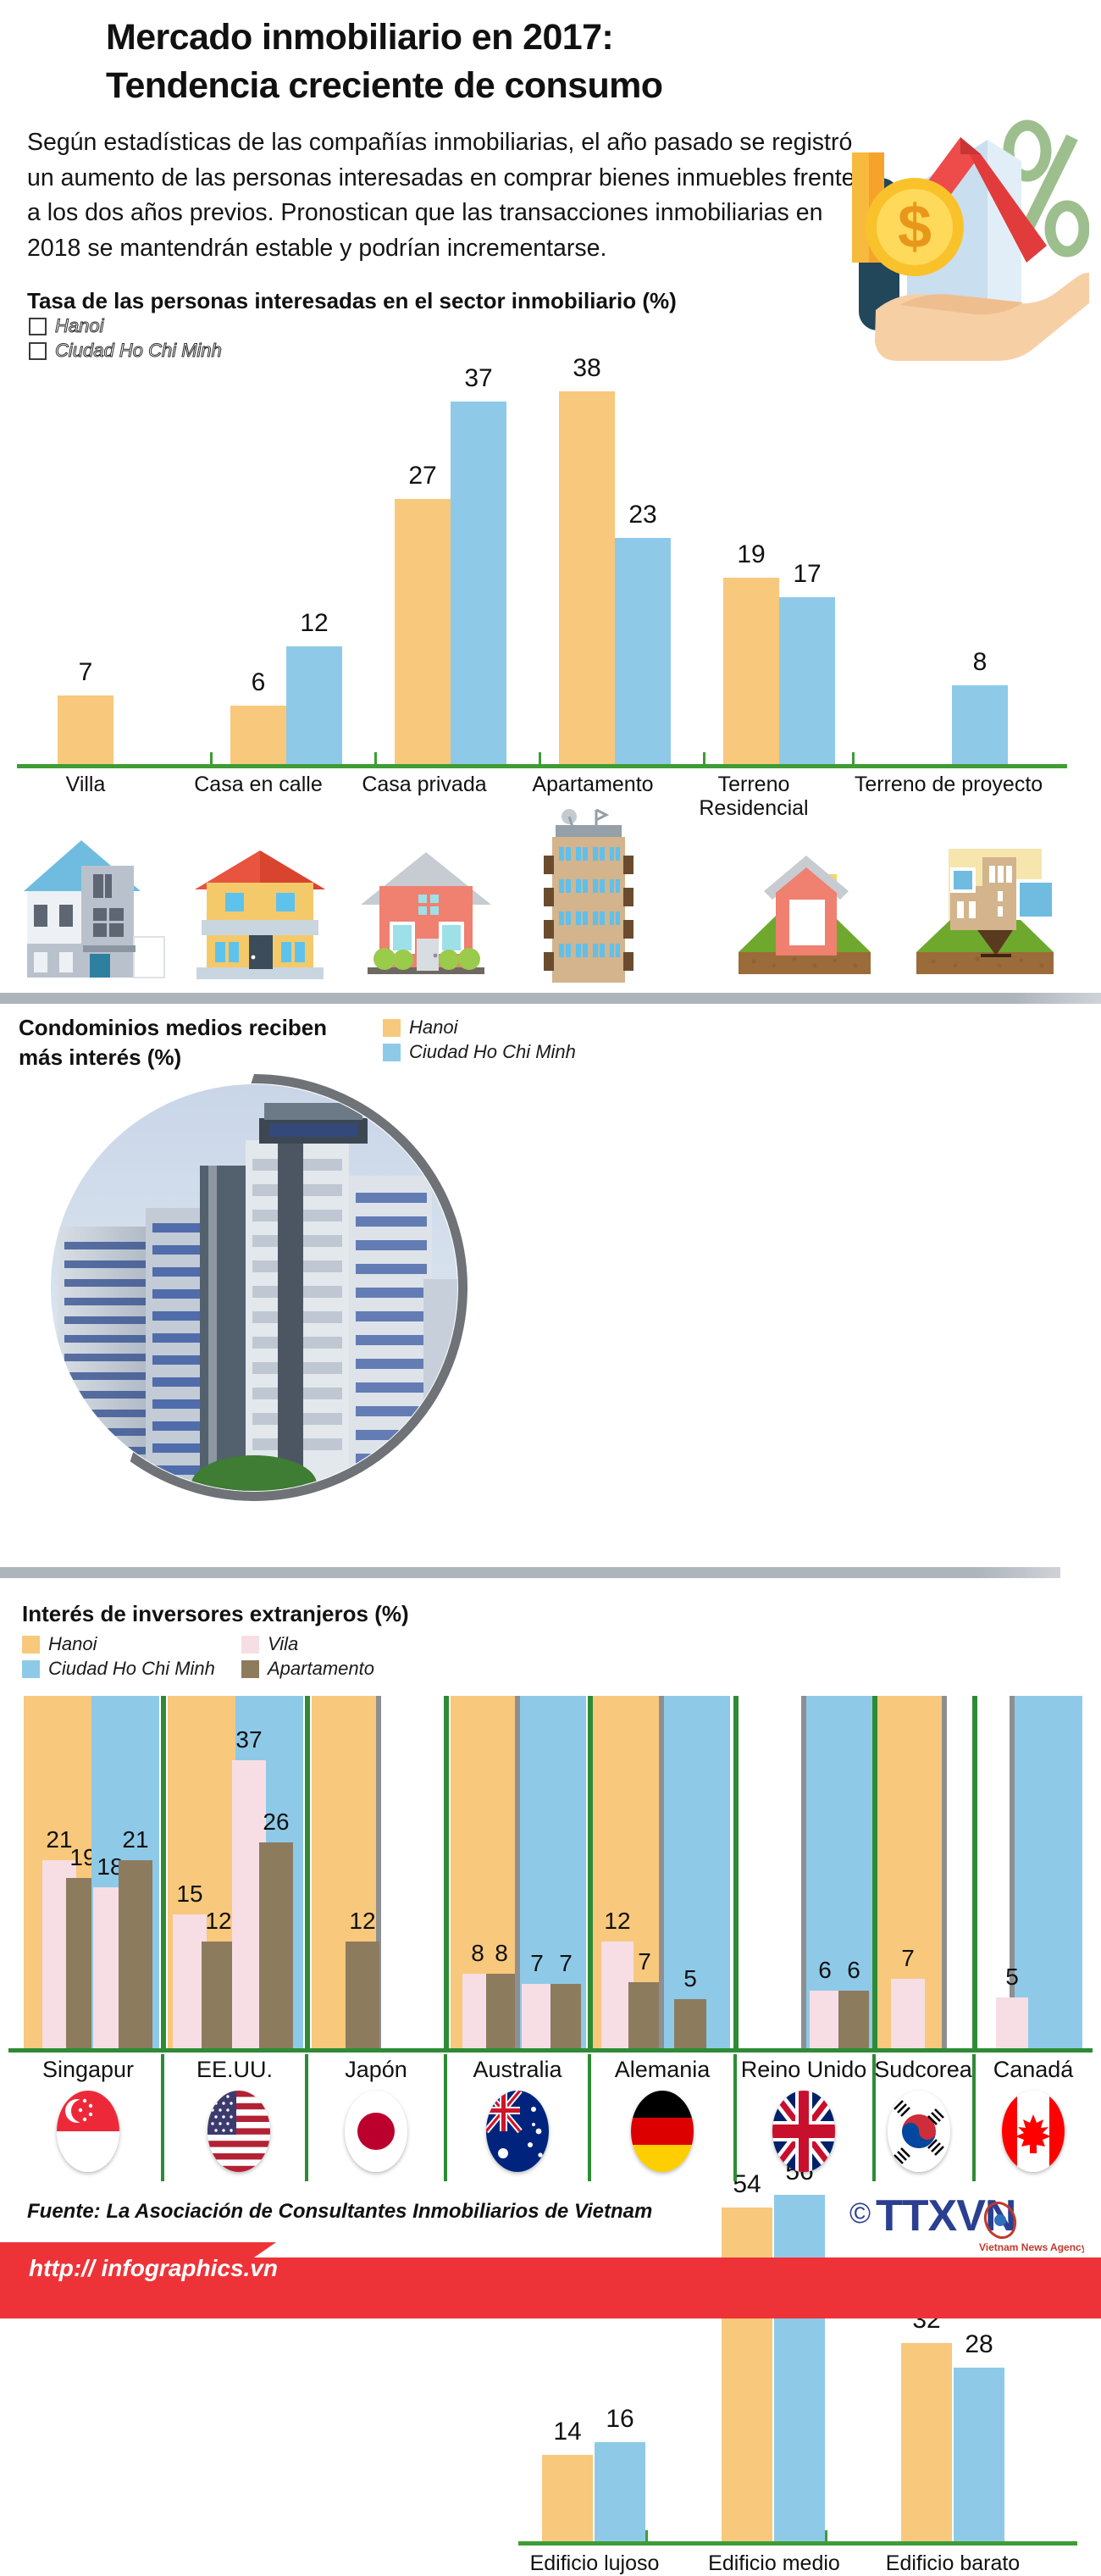 This screenshot has height=2576, width=1101. I want to click on chart1-category-villa: Villa, so click(85, 784).